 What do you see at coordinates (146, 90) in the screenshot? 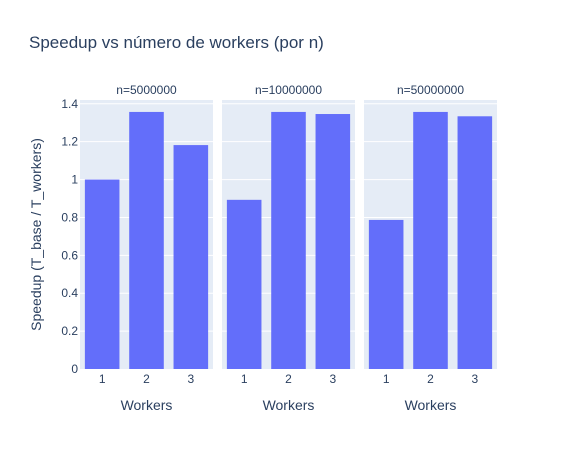
I see `panel-label: n=5000000` at bounding box center [146, 90].